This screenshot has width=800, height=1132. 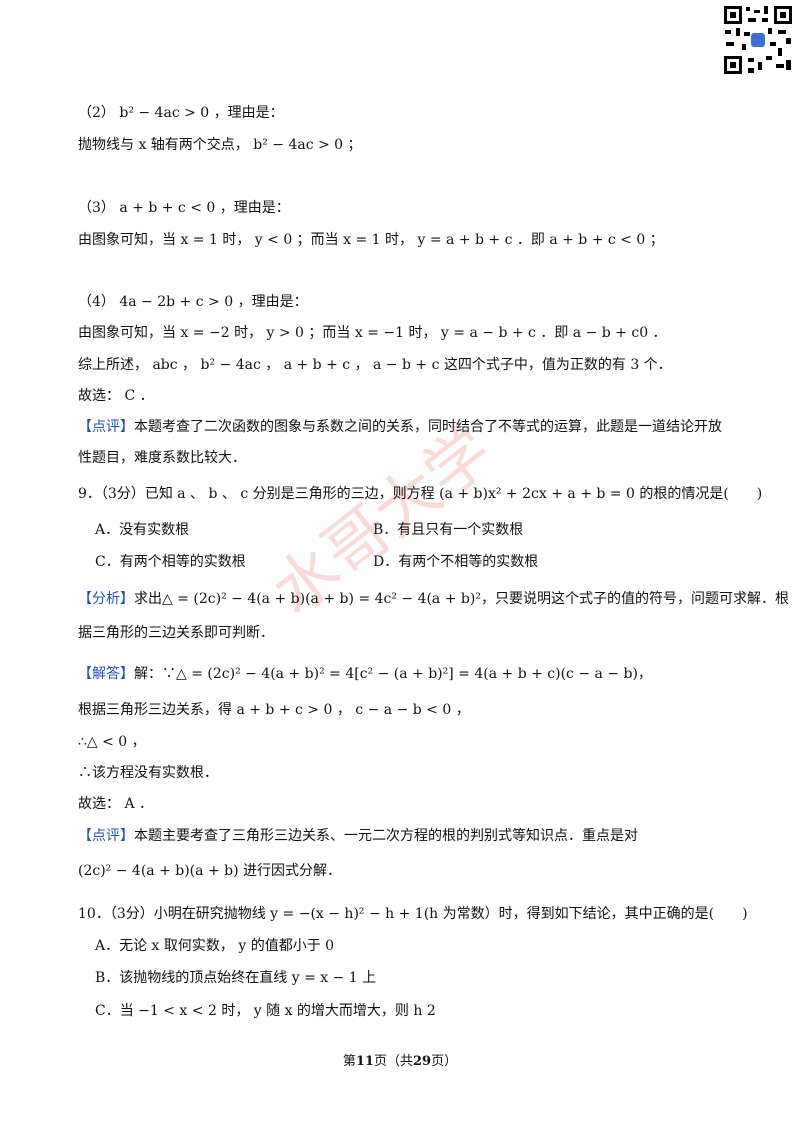 I want to click on text-line: C．当 −1 < x < 2 时， y 随 x 的增大而增大，则 h 2, so click(x=265, y=1011).